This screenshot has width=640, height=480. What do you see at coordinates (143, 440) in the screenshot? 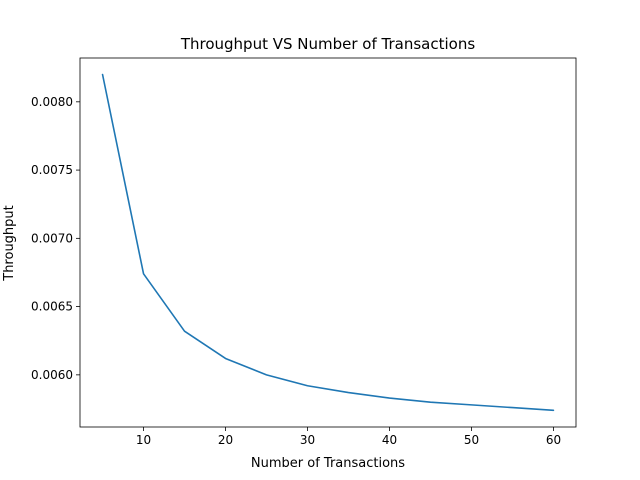
I see `x-tick-label: 10` at bounding box center [143, 440].